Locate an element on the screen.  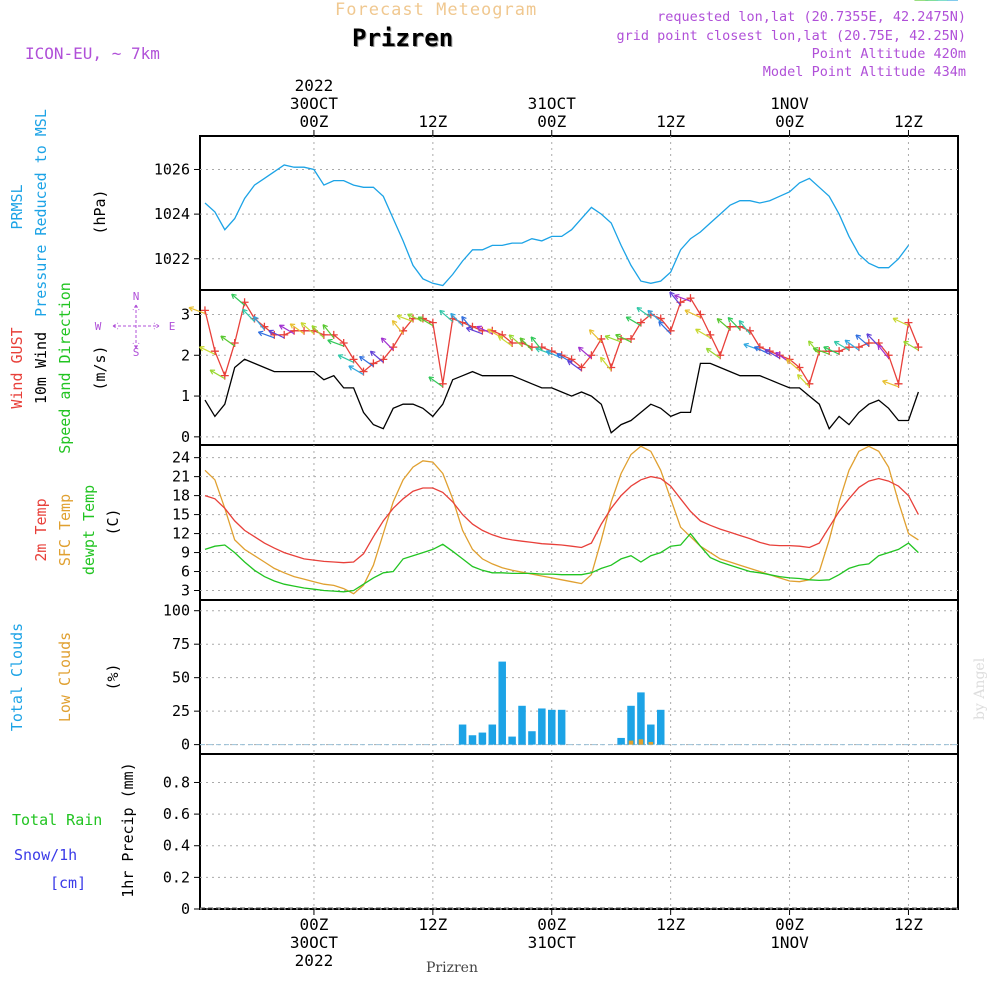
top-time-label-2-0: 31OCT is located at coordinates (552, 103).